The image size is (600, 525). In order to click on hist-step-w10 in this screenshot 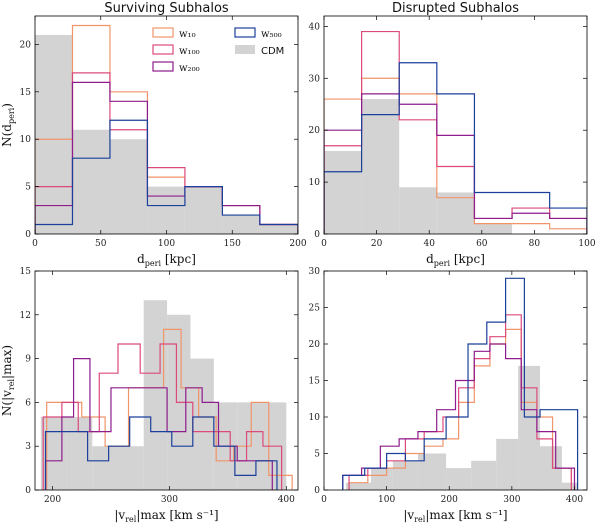, I will do `click(169, 409)`.